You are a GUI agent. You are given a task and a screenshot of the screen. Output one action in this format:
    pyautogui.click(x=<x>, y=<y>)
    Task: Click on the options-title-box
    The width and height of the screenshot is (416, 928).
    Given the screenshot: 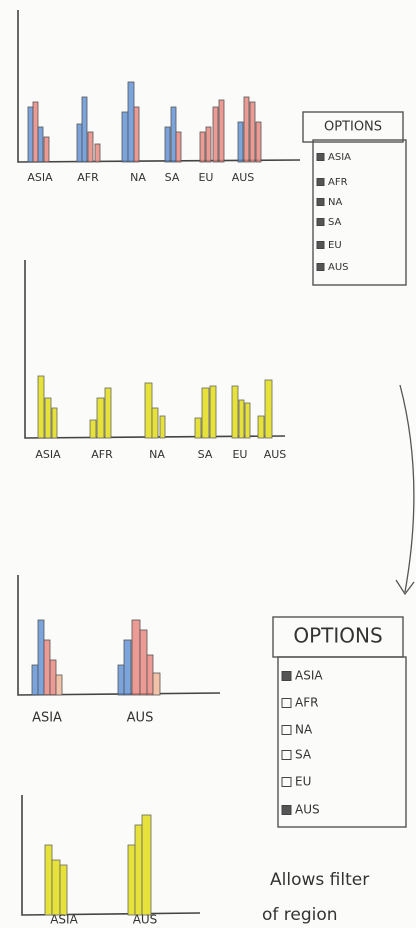 What is the action you would take?
    pyautogui.click(x=353, y=127)
    